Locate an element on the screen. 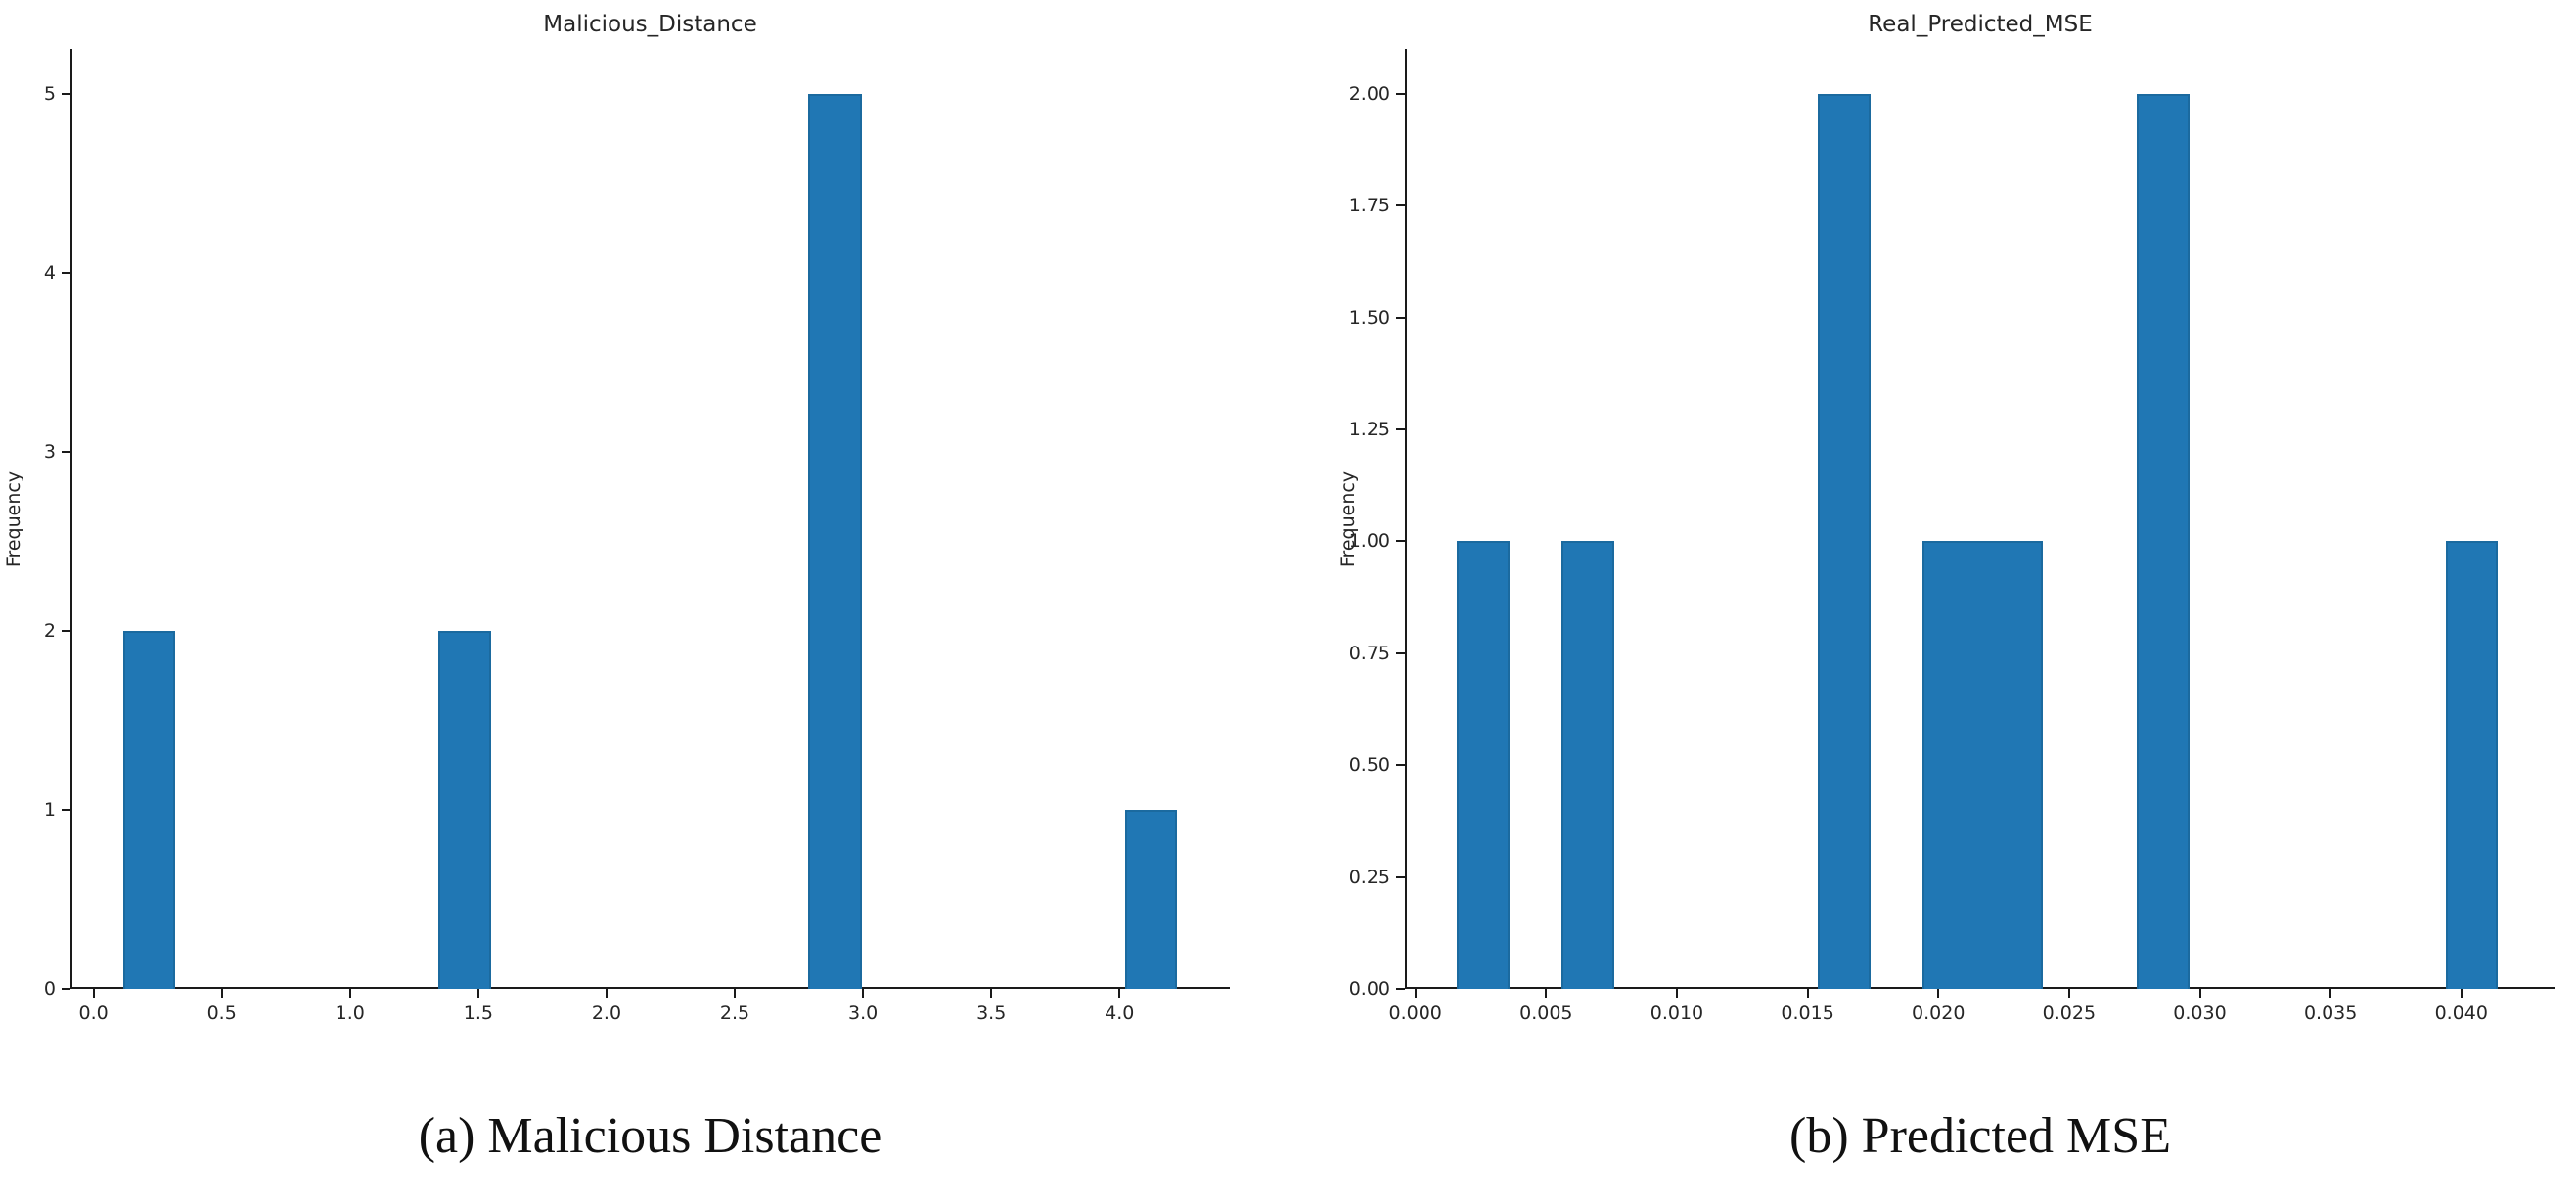  x-tick-label: 2.5 is located at coordinates (734, 1013).